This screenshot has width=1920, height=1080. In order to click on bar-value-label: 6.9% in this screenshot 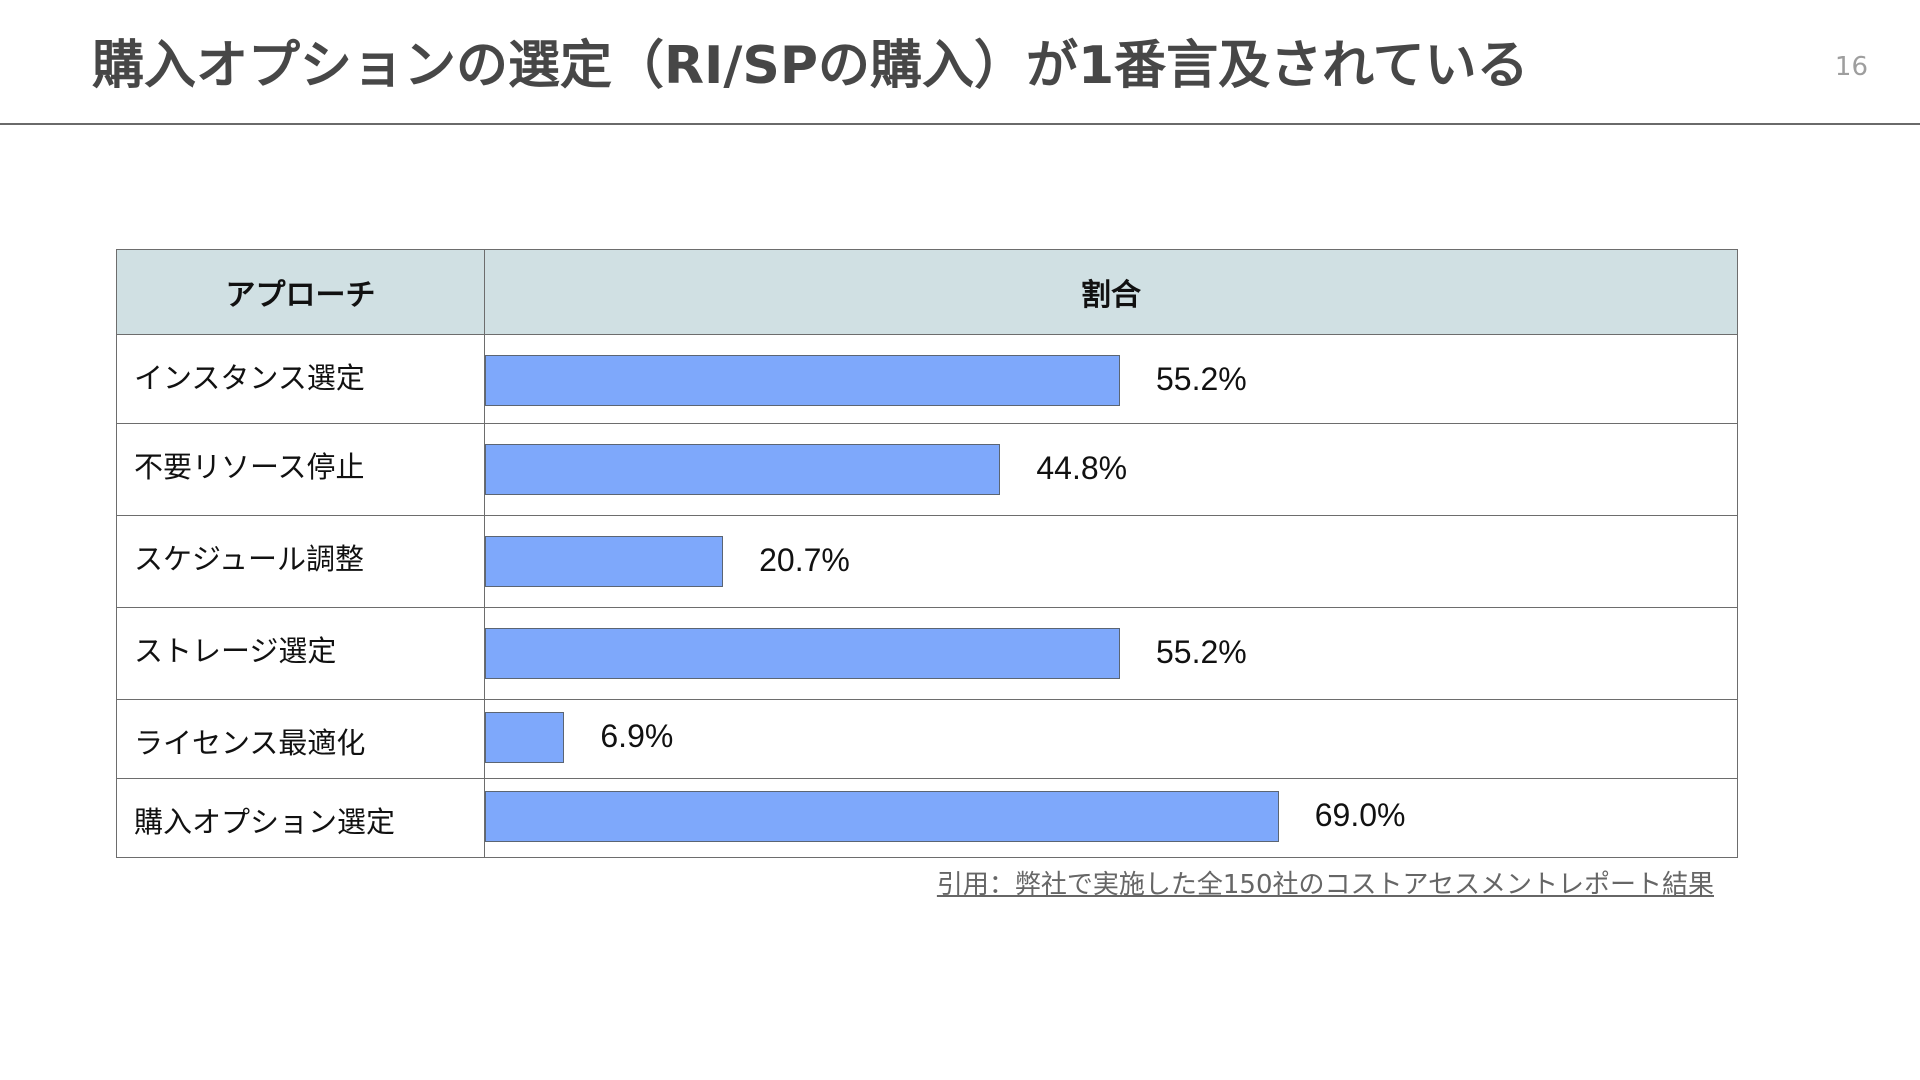, I will do `click(637, 736)`.